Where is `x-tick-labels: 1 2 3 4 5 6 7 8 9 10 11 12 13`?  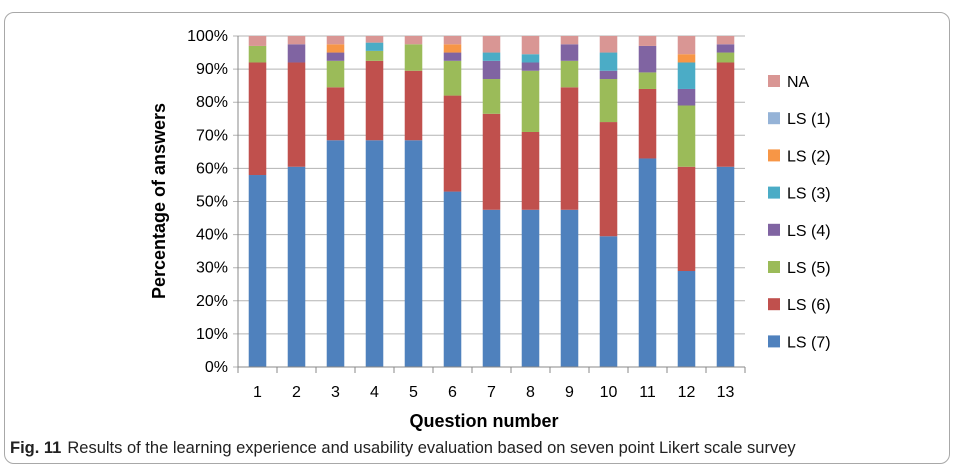
x-tick-labels: 1 2 3 4 5 6 7 8 9 10 11 12 13 is located at coordinates (493, 392).